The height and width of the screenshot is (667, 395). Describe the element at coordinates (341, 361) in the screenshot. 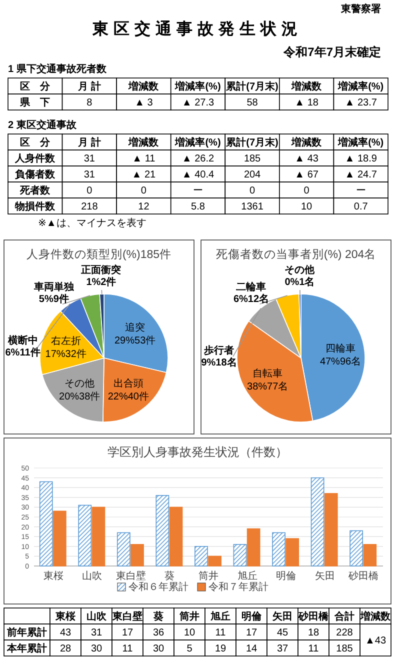

I see `data-label: 47%96名` at that location.